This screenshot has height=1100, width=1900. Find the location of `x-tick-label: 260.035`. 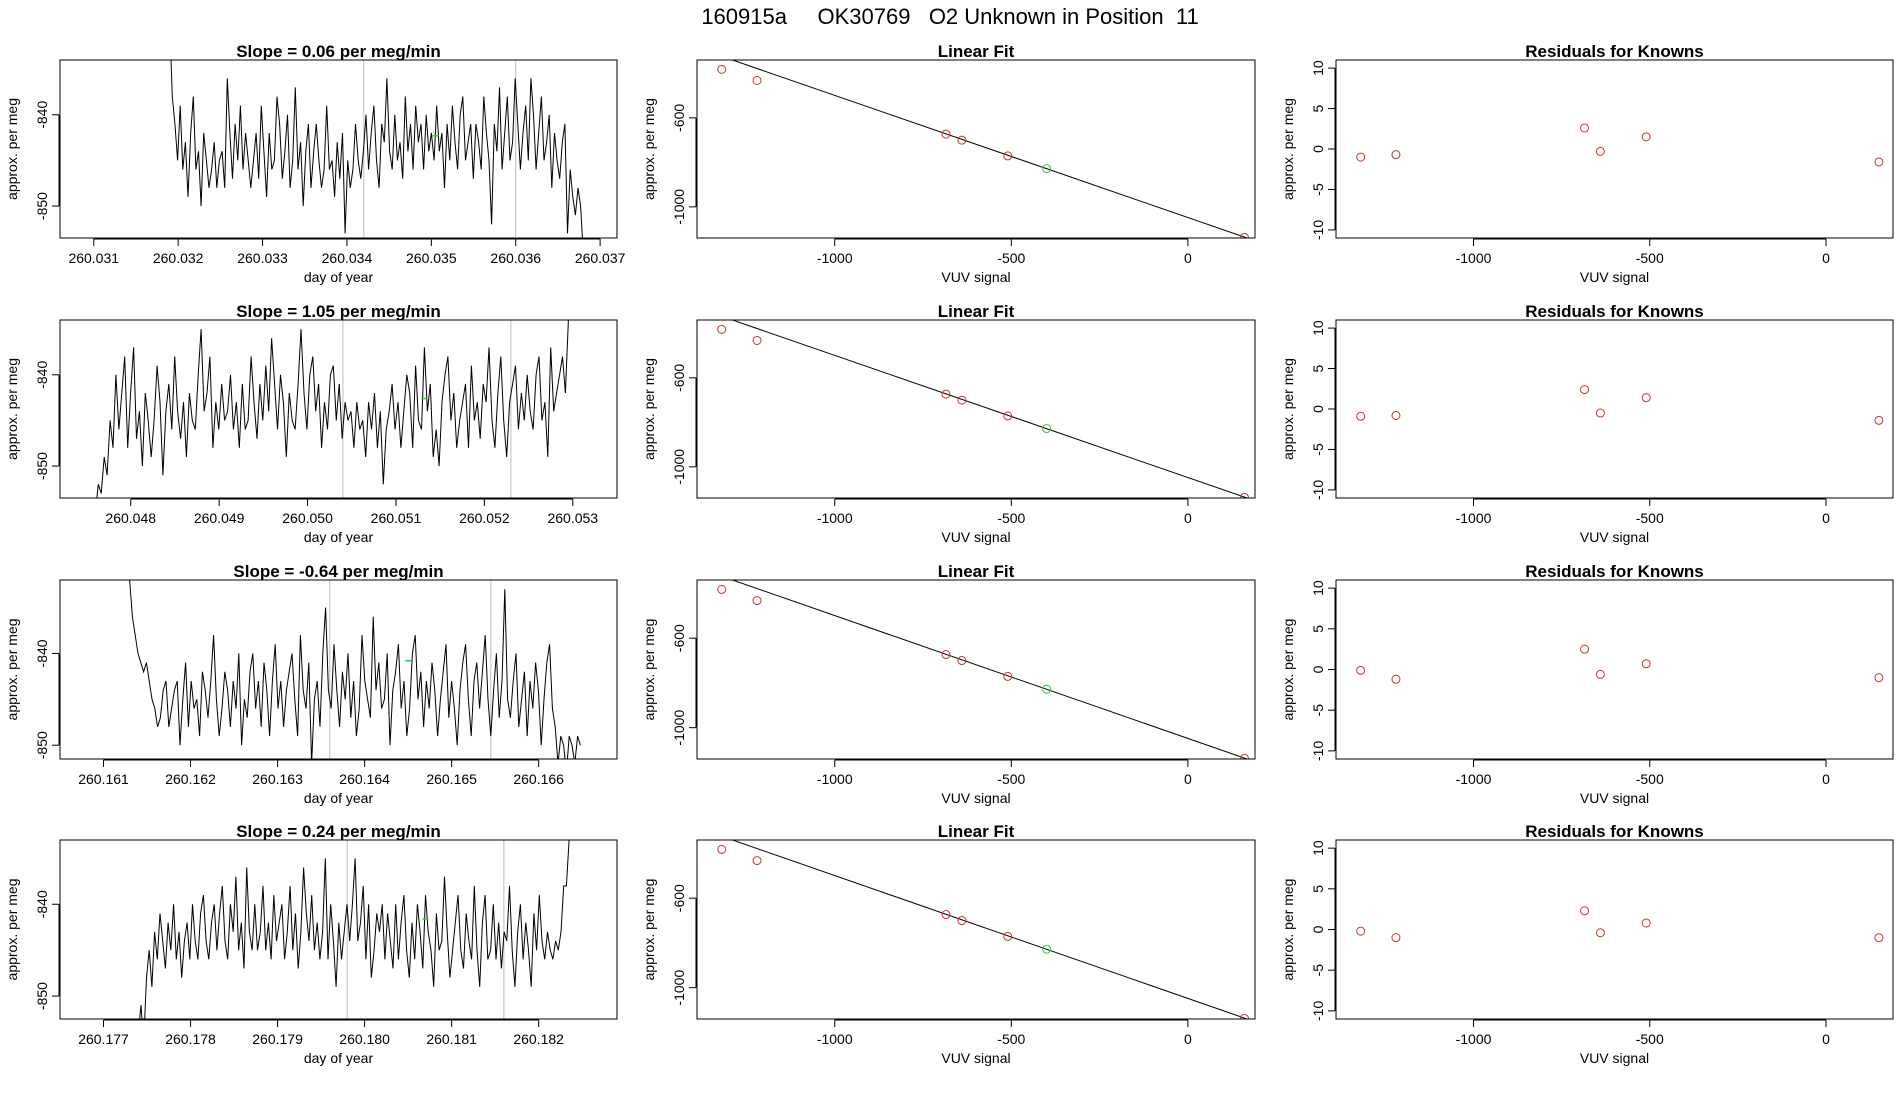

x-tick-label: 260.035 is located at coordinates (431, 258).